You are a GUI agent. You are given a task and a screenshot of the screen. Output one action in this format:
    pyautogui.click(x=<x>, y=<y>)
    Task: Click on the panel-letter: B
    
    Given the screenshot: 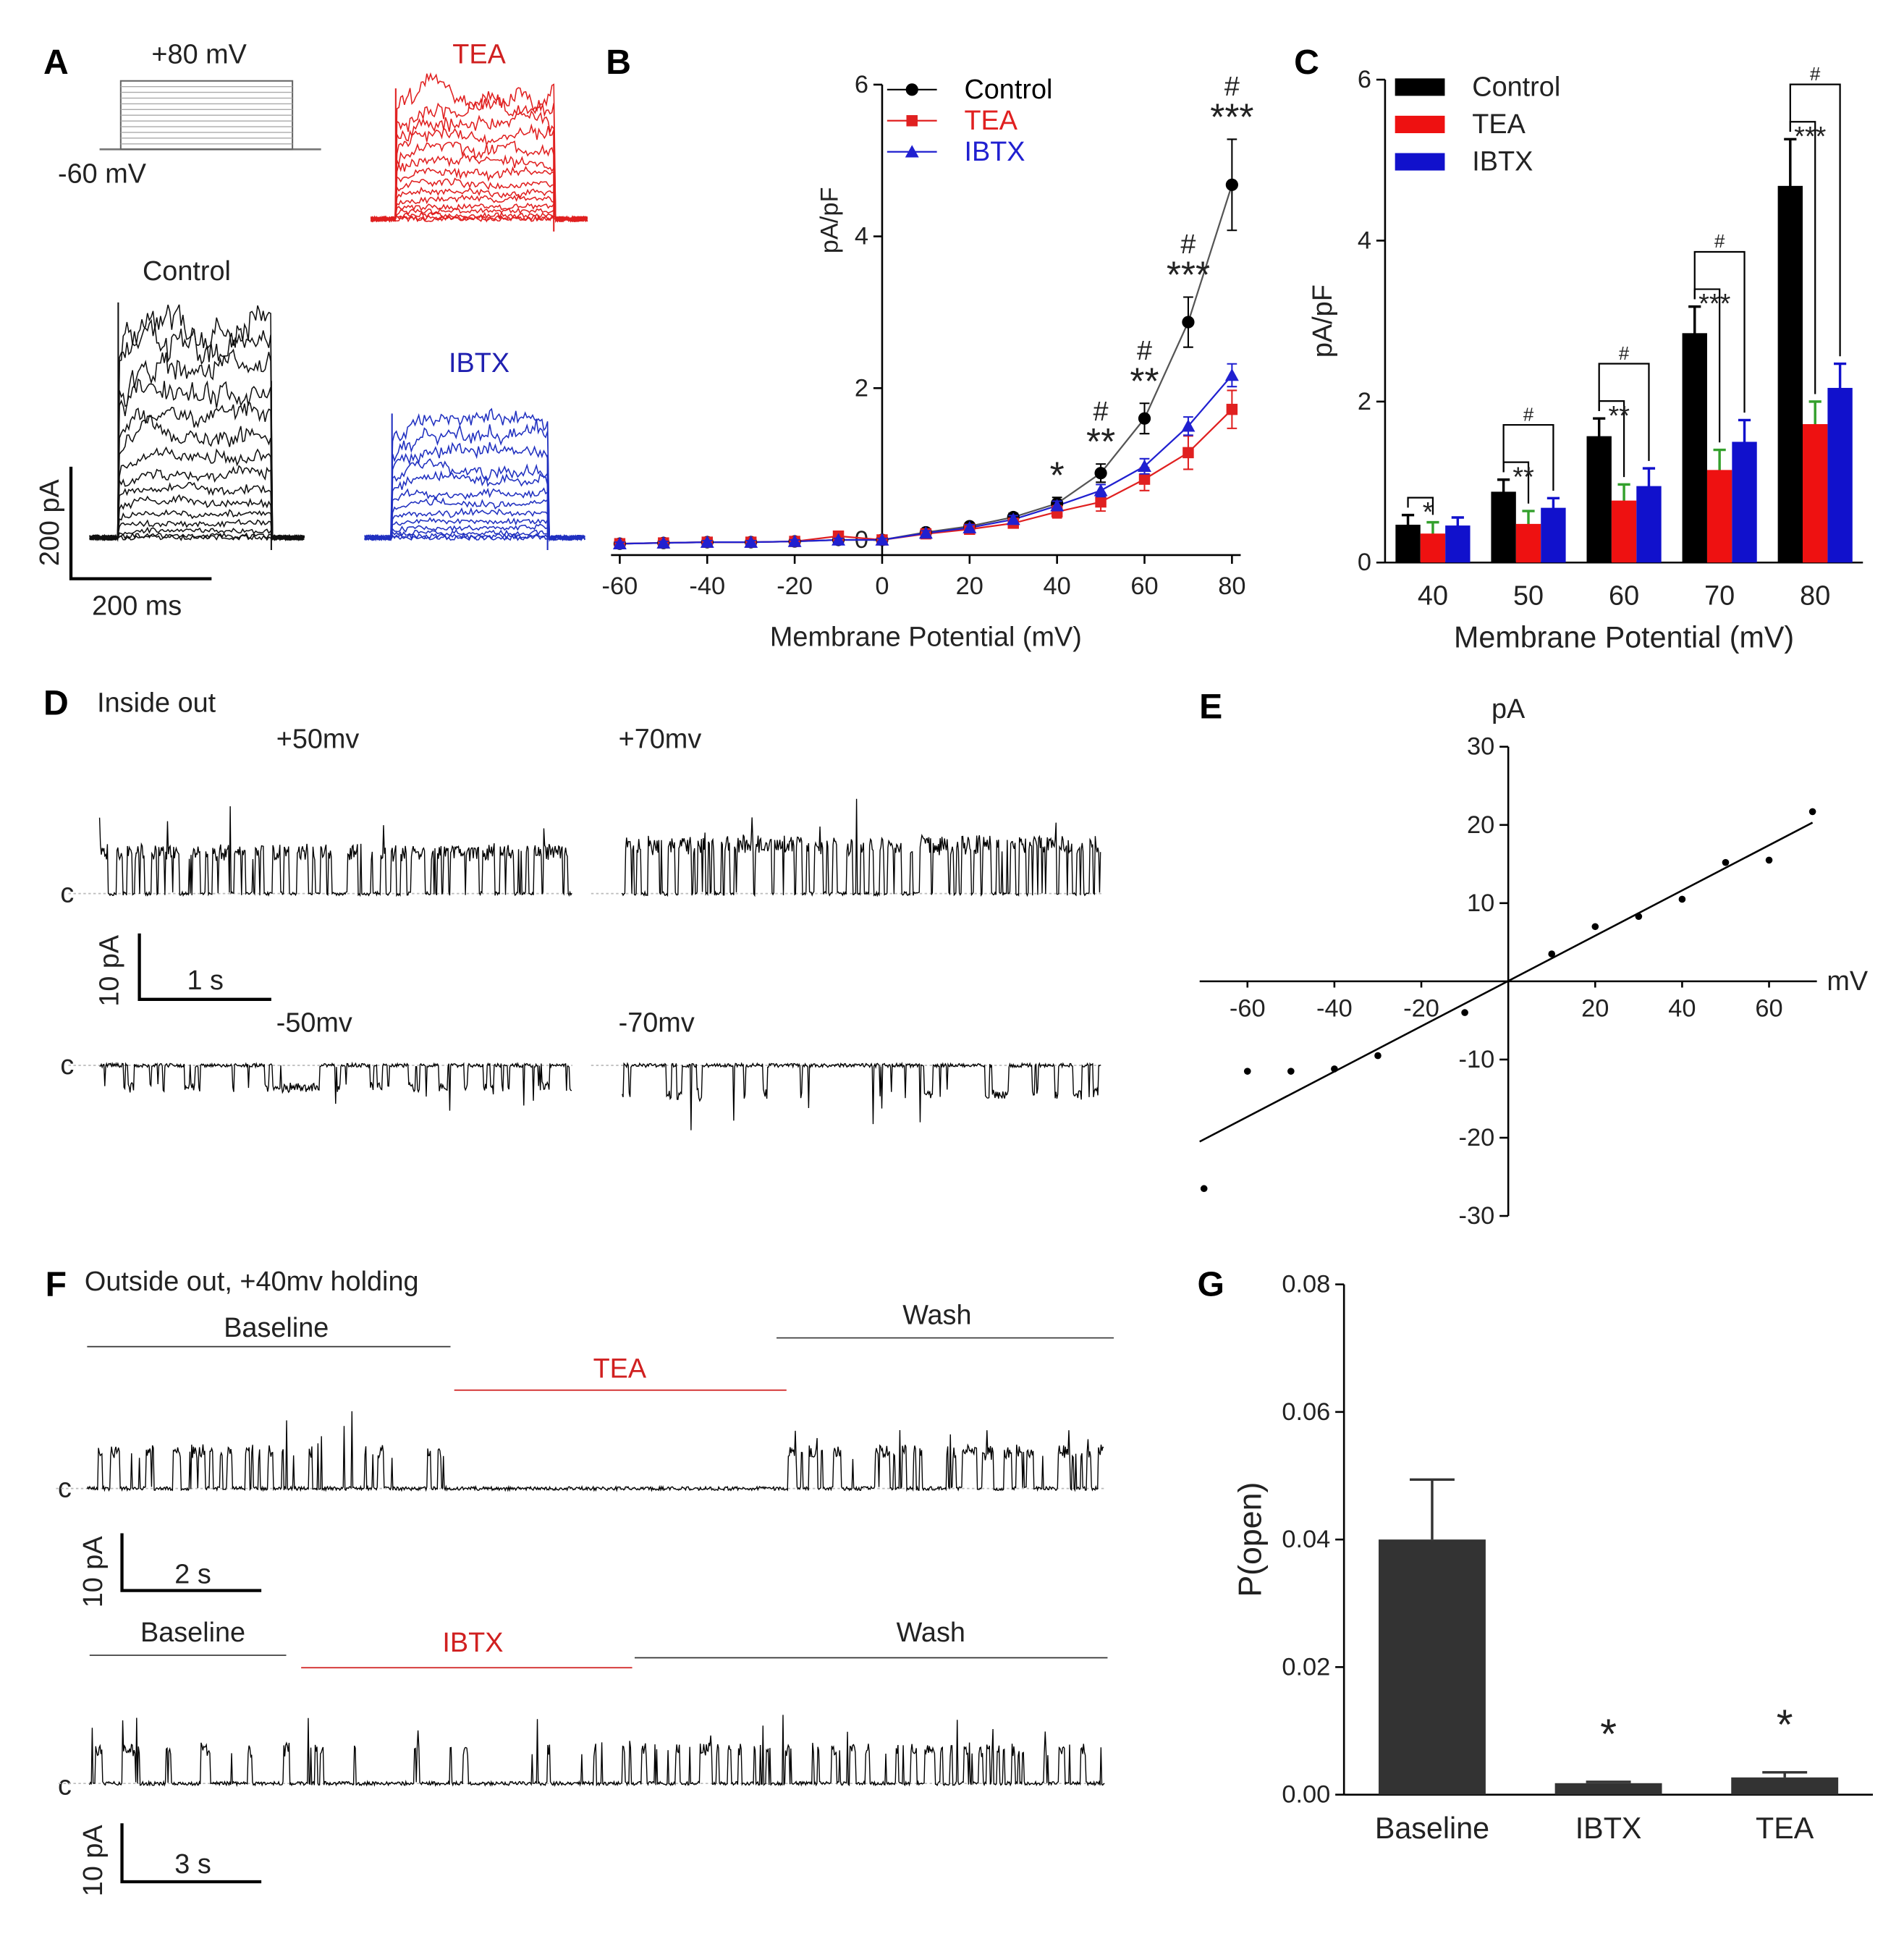 What is the action you would take?
    pyautogui.click(x=618, y=62)
    